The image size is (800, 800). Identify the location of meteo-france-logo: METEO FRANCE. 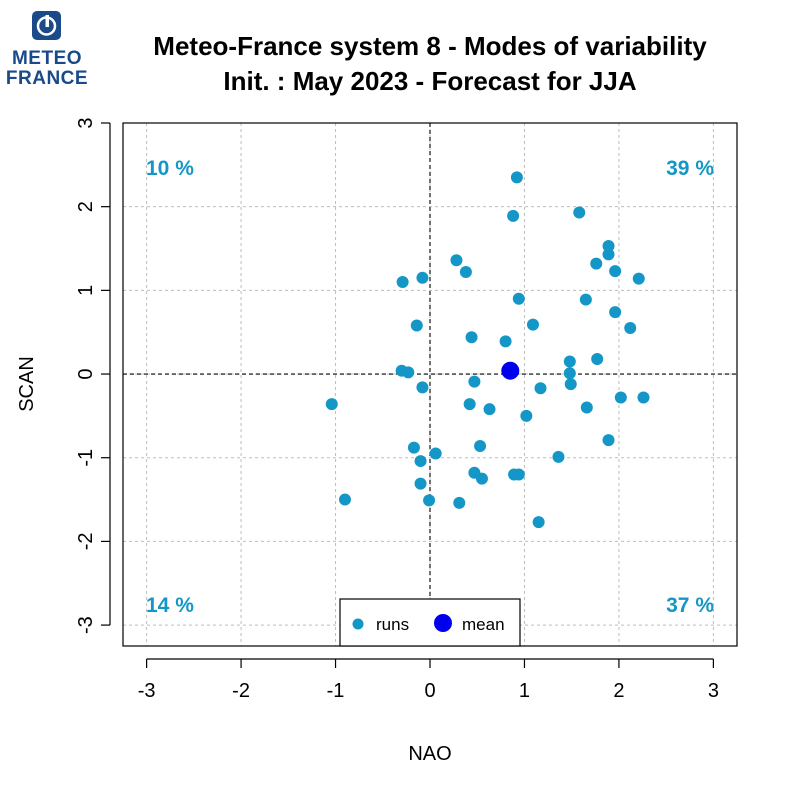
(47, 50).